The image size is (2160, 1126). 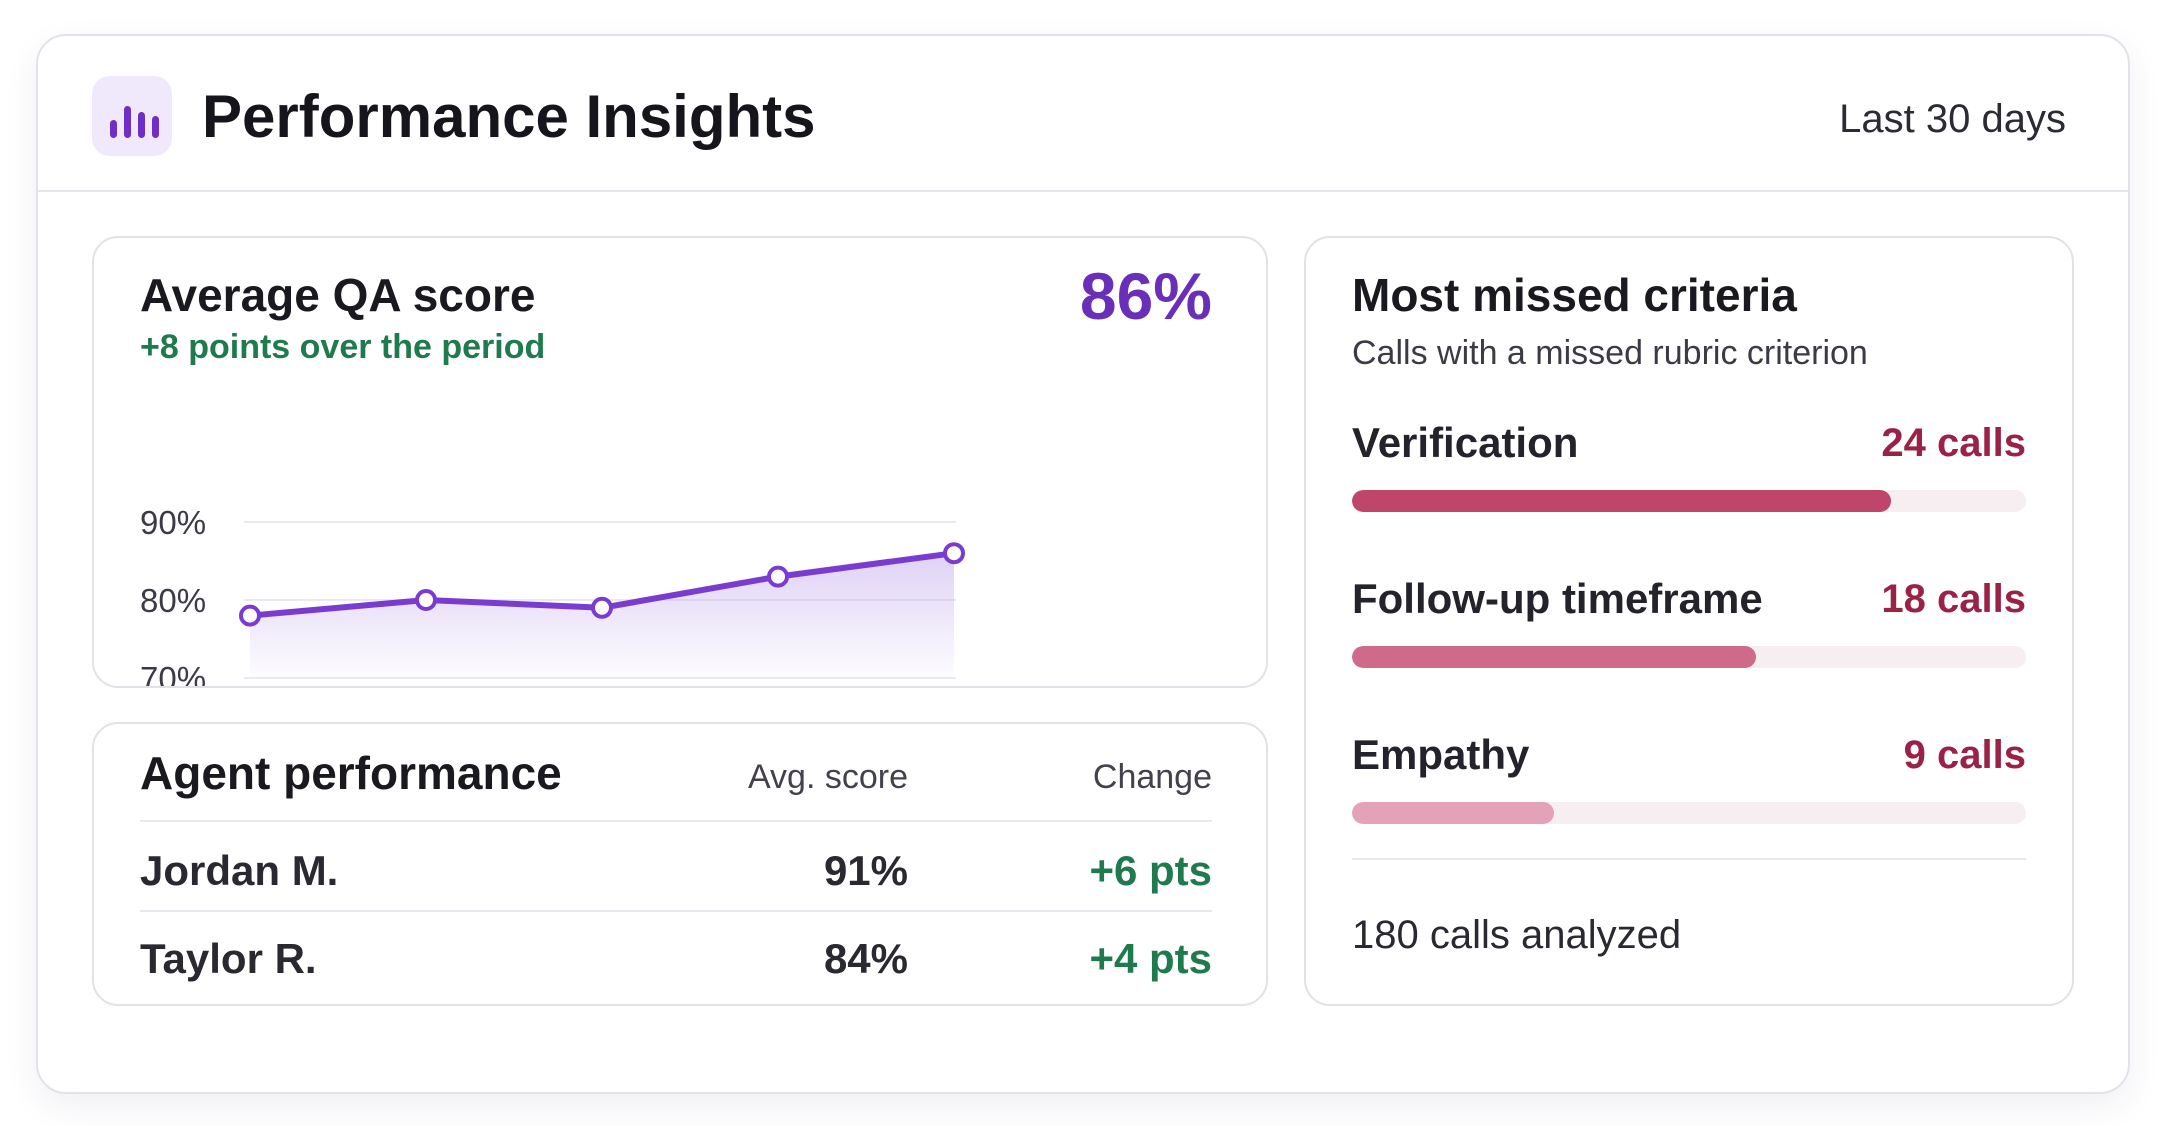 I want to click on qa-score-delta: +8 points over the period, so click(x=343, y=347).